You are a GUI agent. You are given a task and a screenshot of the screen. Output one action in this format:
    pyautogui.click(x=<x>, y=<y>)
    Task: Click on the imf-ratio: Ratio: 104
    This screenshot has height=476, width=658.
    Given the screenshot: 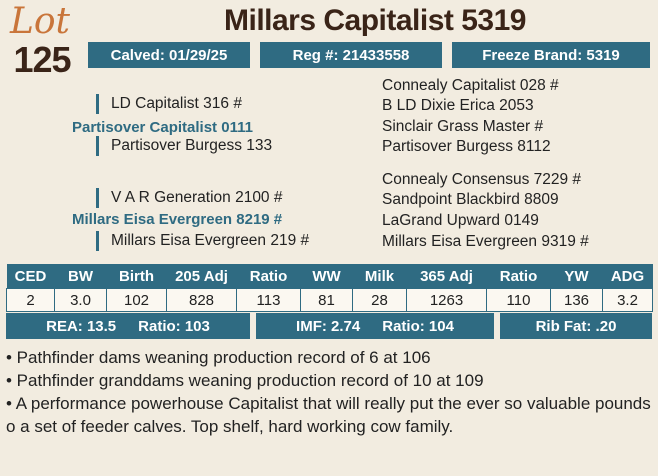 What is the action you would take?
    pyautogui.click(x=418, y=326)
    